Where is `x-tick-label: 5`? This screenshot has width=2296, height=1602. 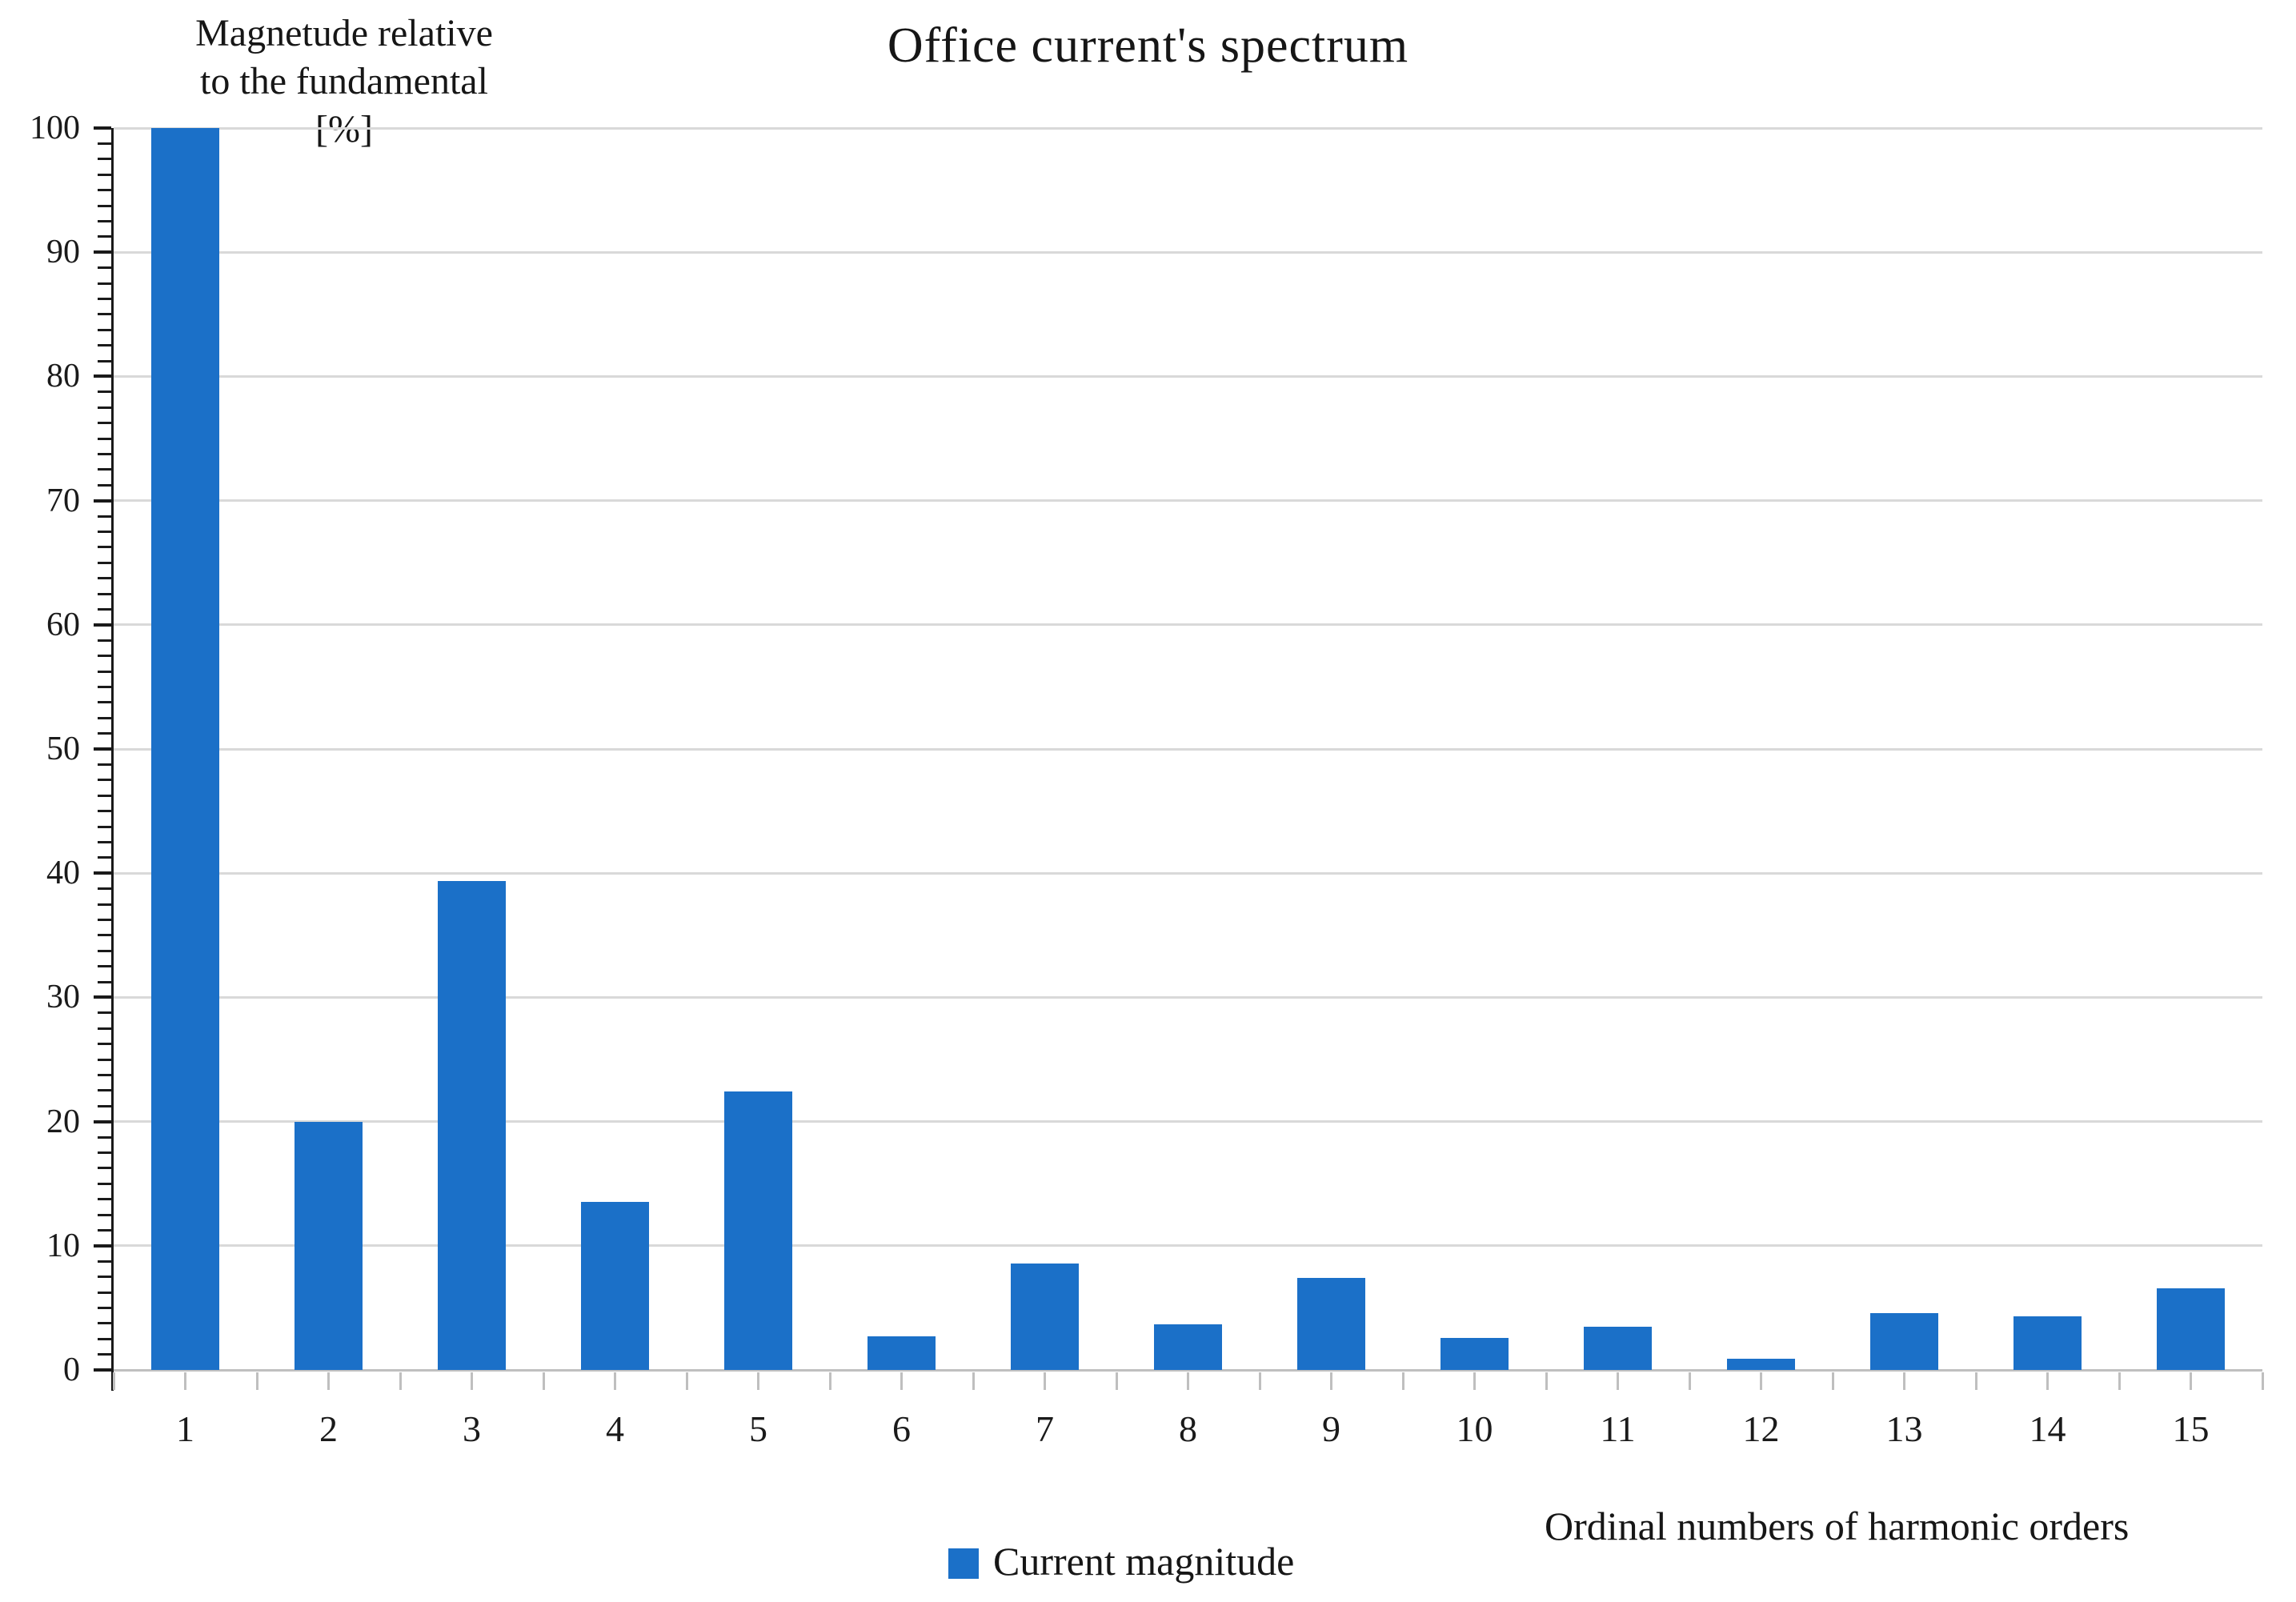 x-tick-label: 5 is located at coordinates (758, 1428).